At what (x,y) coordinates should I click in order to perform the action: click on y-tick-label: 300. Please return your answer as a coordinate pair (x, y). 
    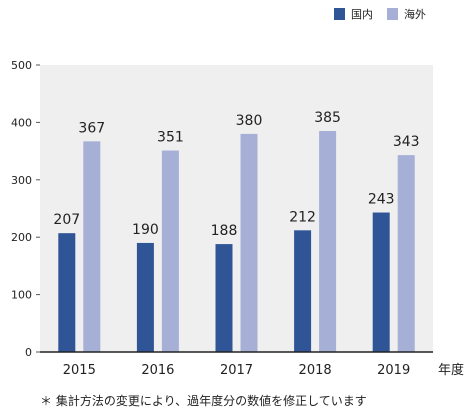
    Looking at the image, I should click on (21, 180).